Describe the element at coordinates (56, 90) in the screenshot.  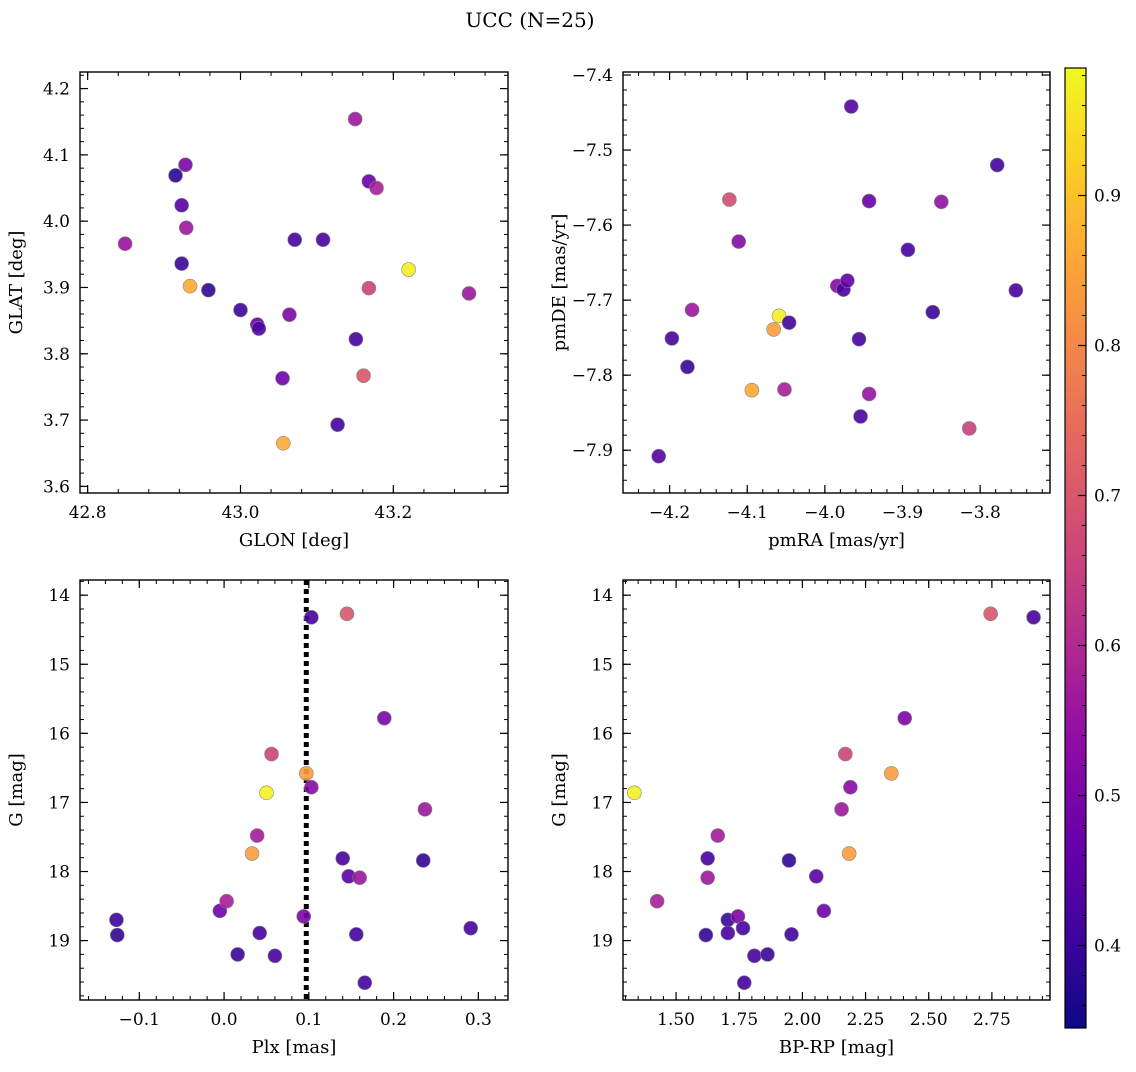
I see `y-tick-label: 4.2` at that location.